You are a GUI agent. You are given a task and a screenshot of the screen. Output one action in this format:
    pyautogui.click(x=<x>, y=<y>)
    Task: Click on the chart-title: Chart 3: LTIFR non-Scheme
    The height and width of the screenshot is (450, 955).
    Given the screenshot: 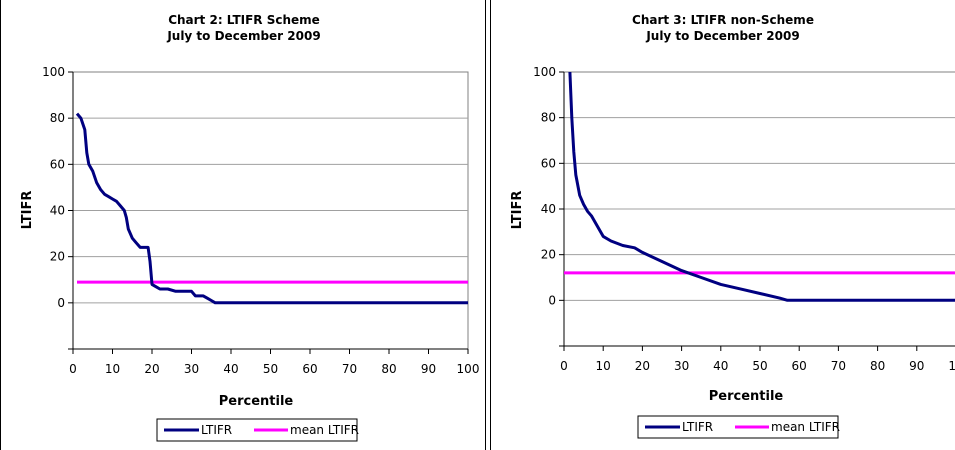 What is the action you would take?
    pyautogui.click(x=723, y=20)
    